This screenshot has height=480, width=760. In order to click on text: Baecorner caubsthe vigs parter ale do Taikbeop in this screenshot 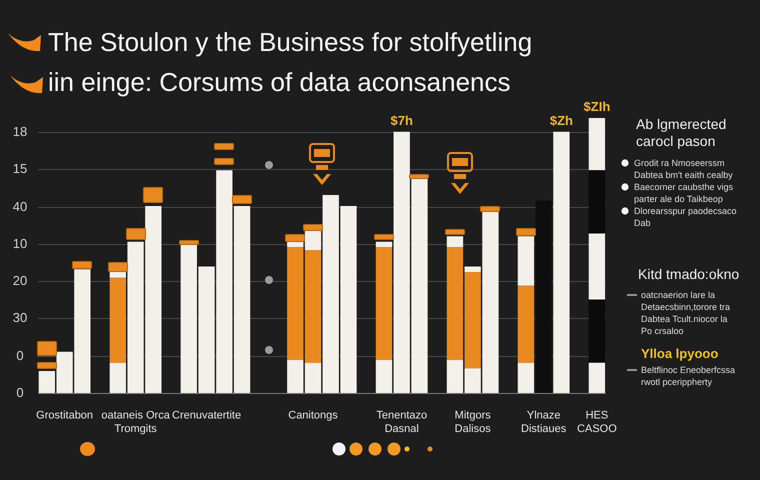, I will do `click(684, 193)`.